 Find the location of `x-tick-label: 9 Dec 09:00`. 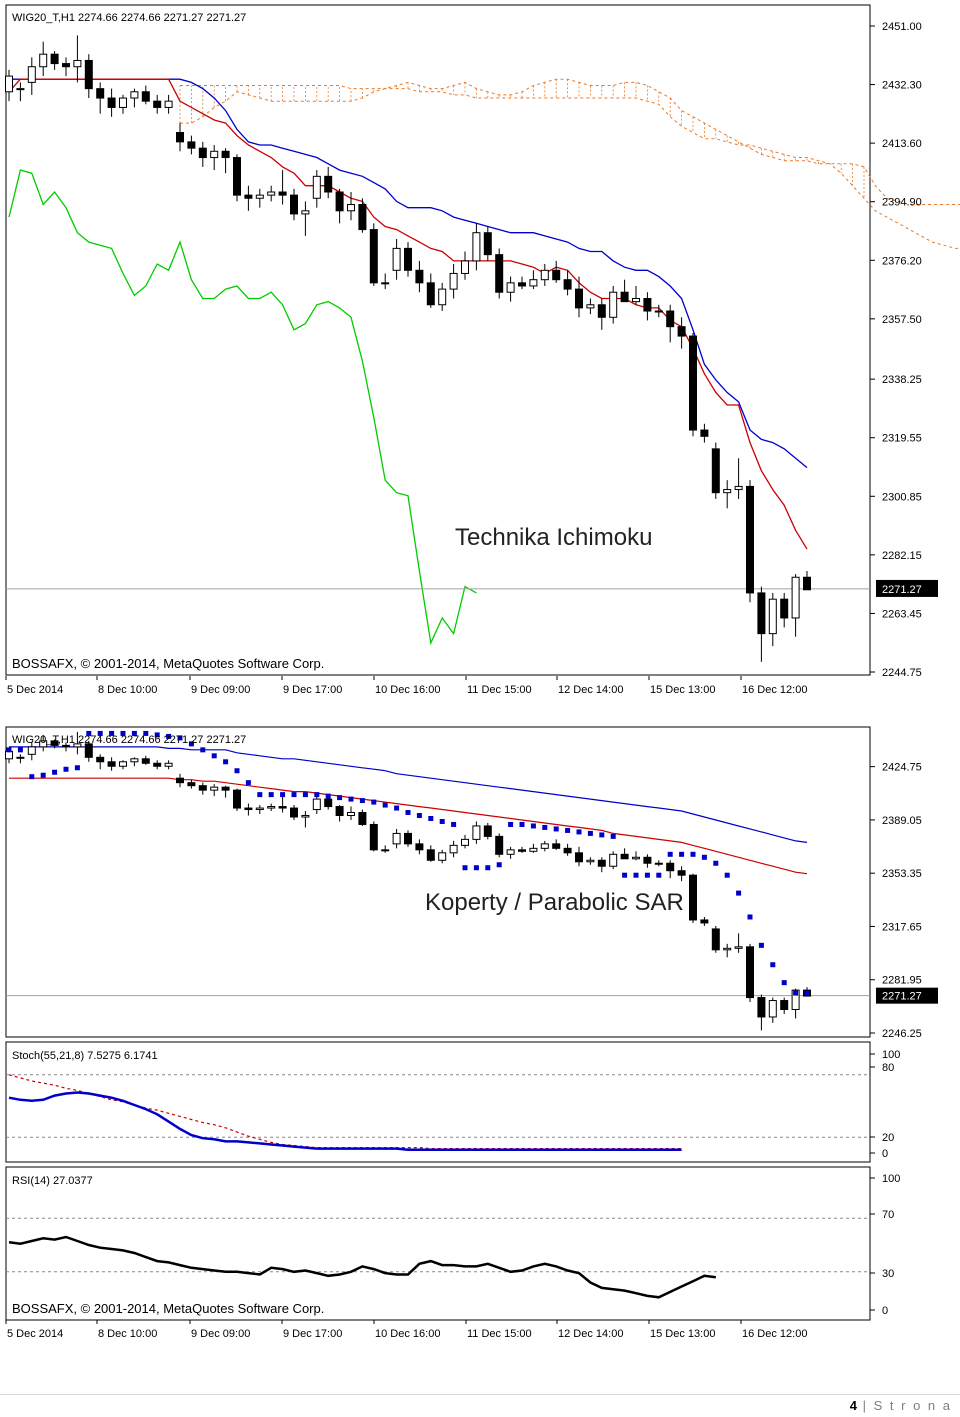

x-tick-label: 9 Dec 09:00 is located at coordinates (220, 690).